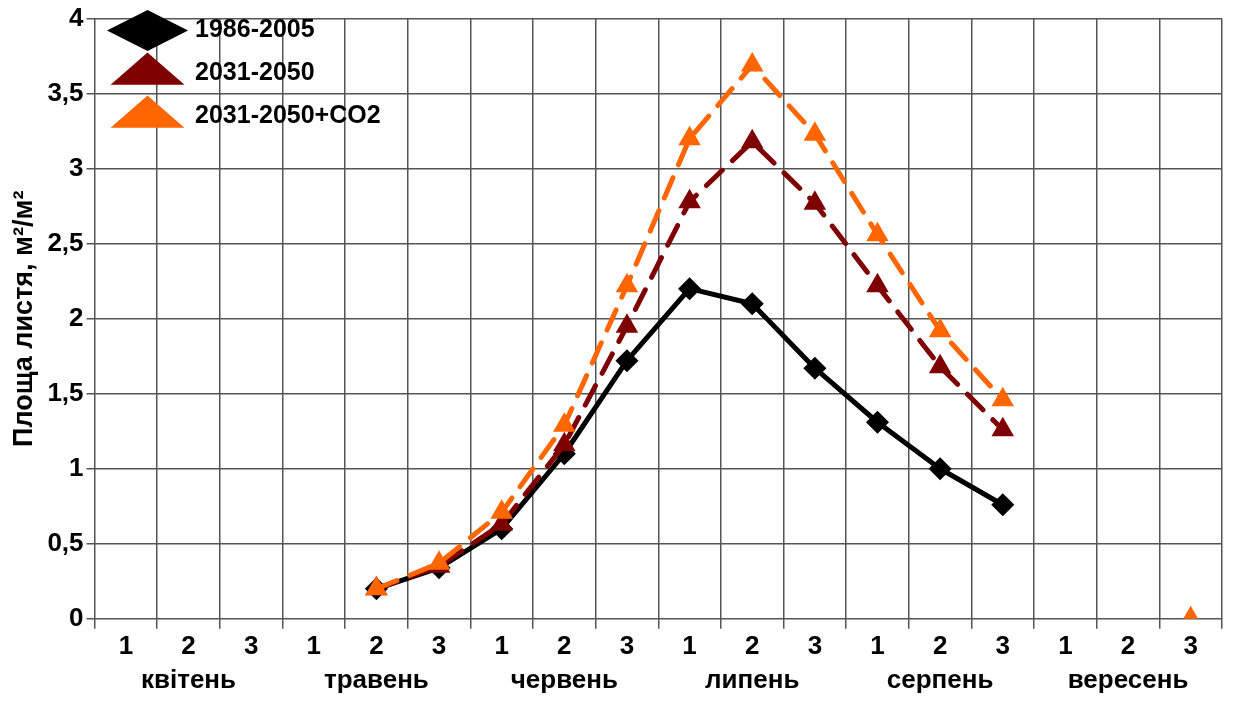  What do you see at coordinates (65, 241) in the screenshot?
I see `y-tick-label: 2,5` at bounding box center [65, 241].